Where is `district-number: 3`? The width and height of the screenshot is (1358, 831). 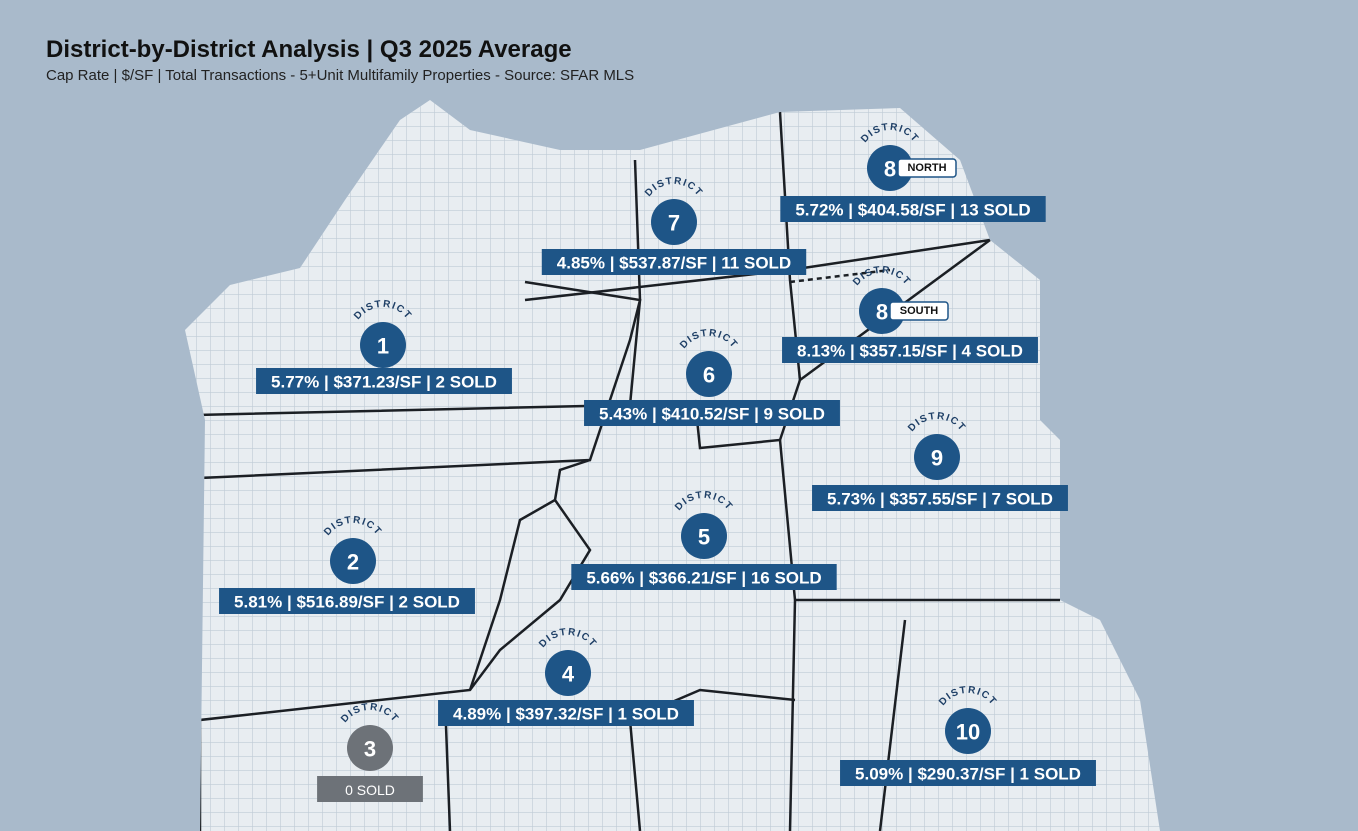 district-number: 3 is located at coordinates (370, 749).